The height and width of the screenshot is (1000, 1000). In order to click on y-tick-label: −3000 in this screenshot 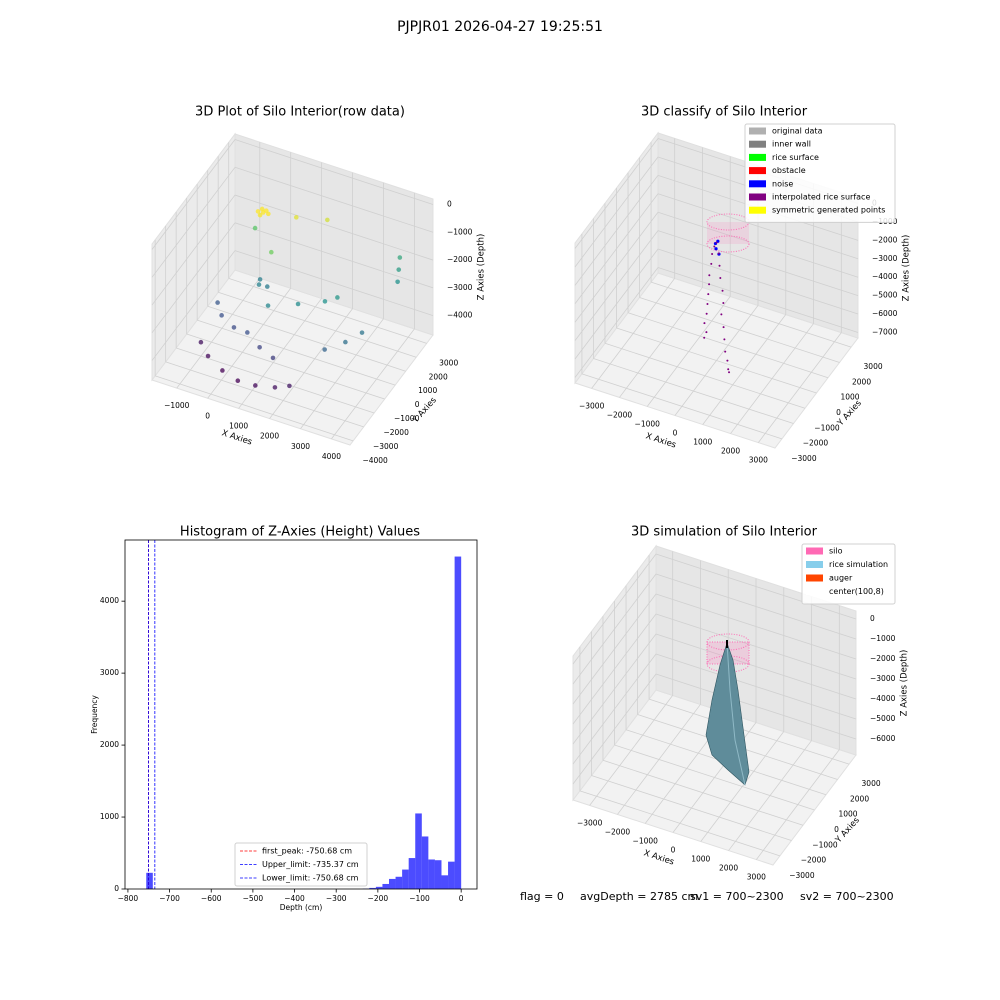, I will do `click(804, 458)`.